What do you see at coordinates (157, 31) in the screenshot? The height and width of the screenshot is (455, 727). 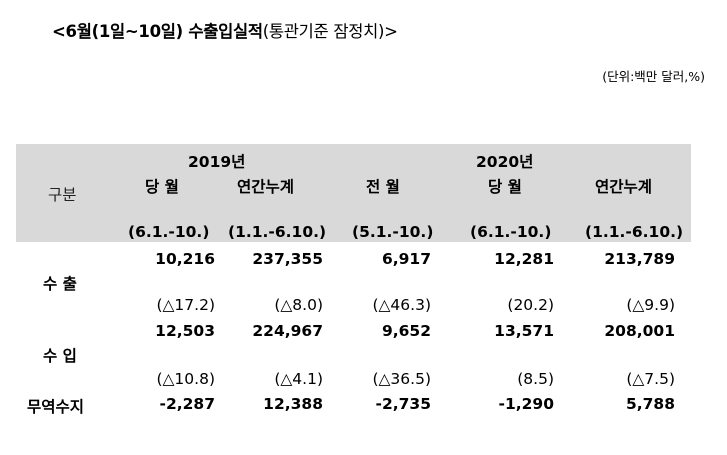 I see `title-main: <6월(1일~10일) 수출입실적` at bounding box center [157, 31].